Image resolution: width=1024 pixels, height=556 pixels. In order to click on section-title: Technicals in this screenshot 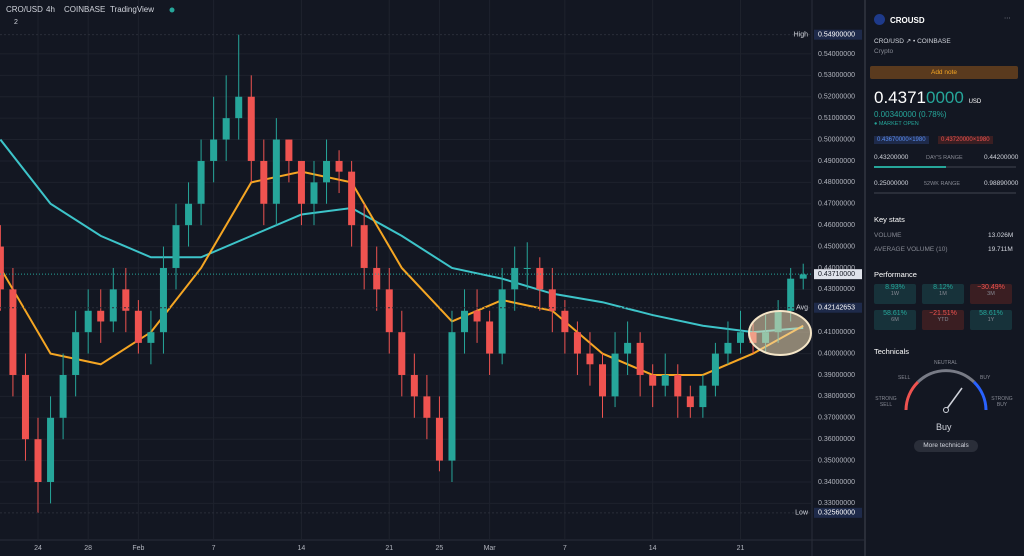, I will do `click(892, 351)`.